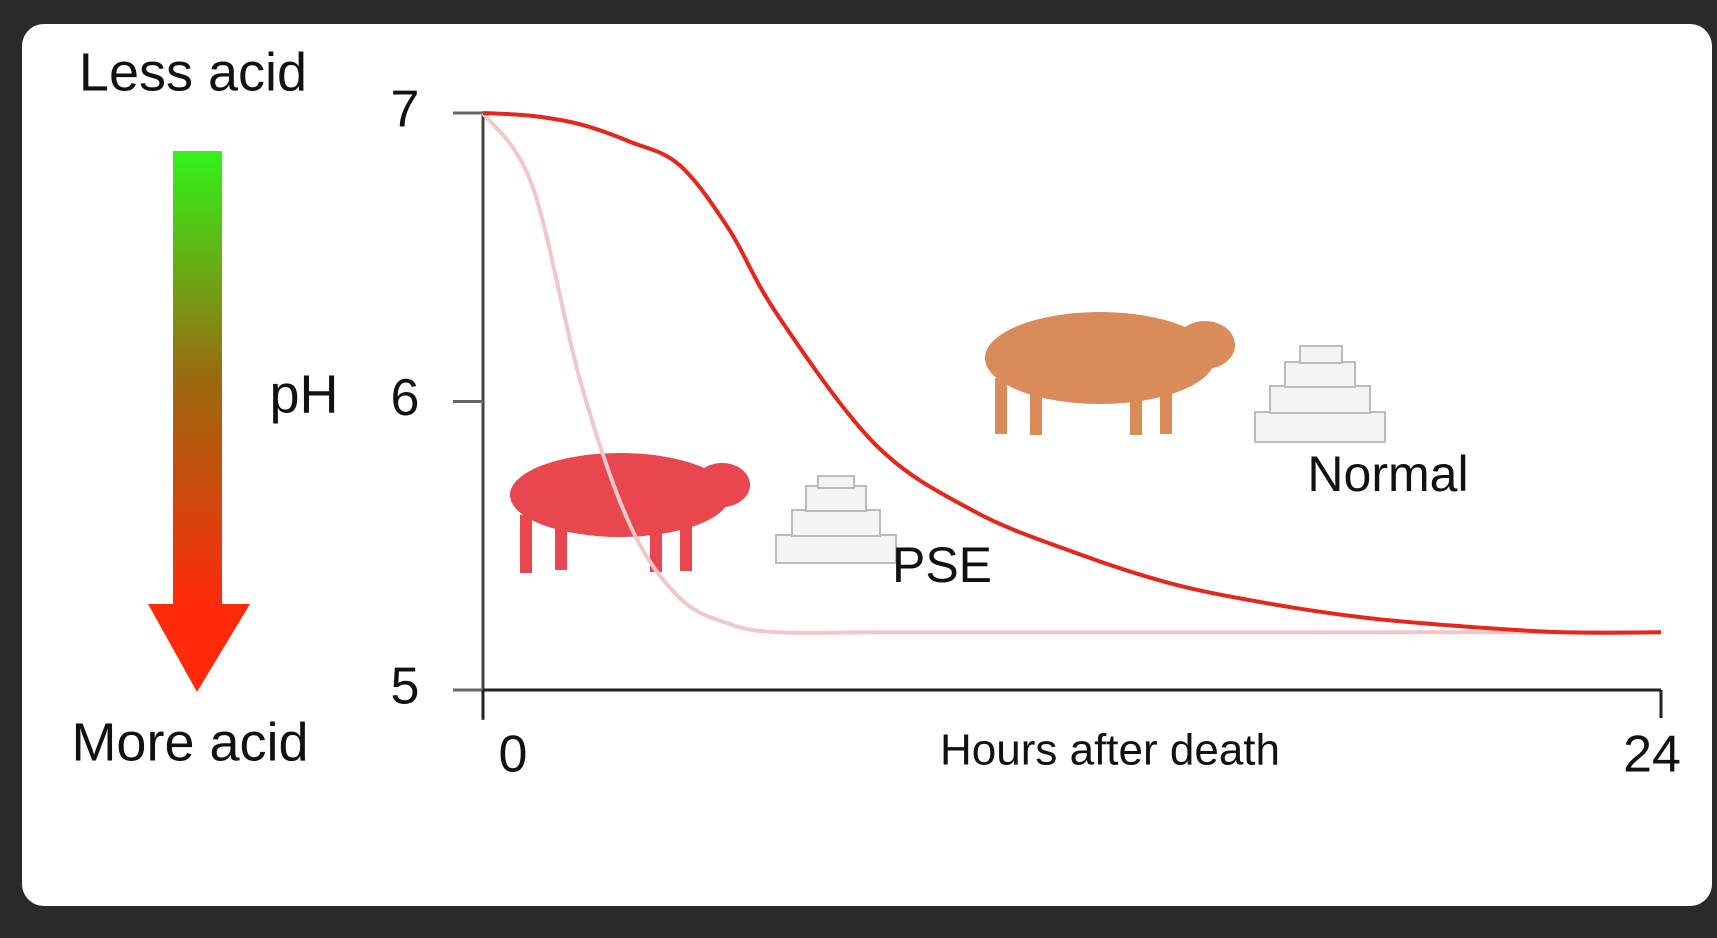 Image resolution: width=1717 pixels, height=938 pixels. Describe the element at coordinates (197, 378) in the screenshot. I see `acid-arrow-shaft` at that location.